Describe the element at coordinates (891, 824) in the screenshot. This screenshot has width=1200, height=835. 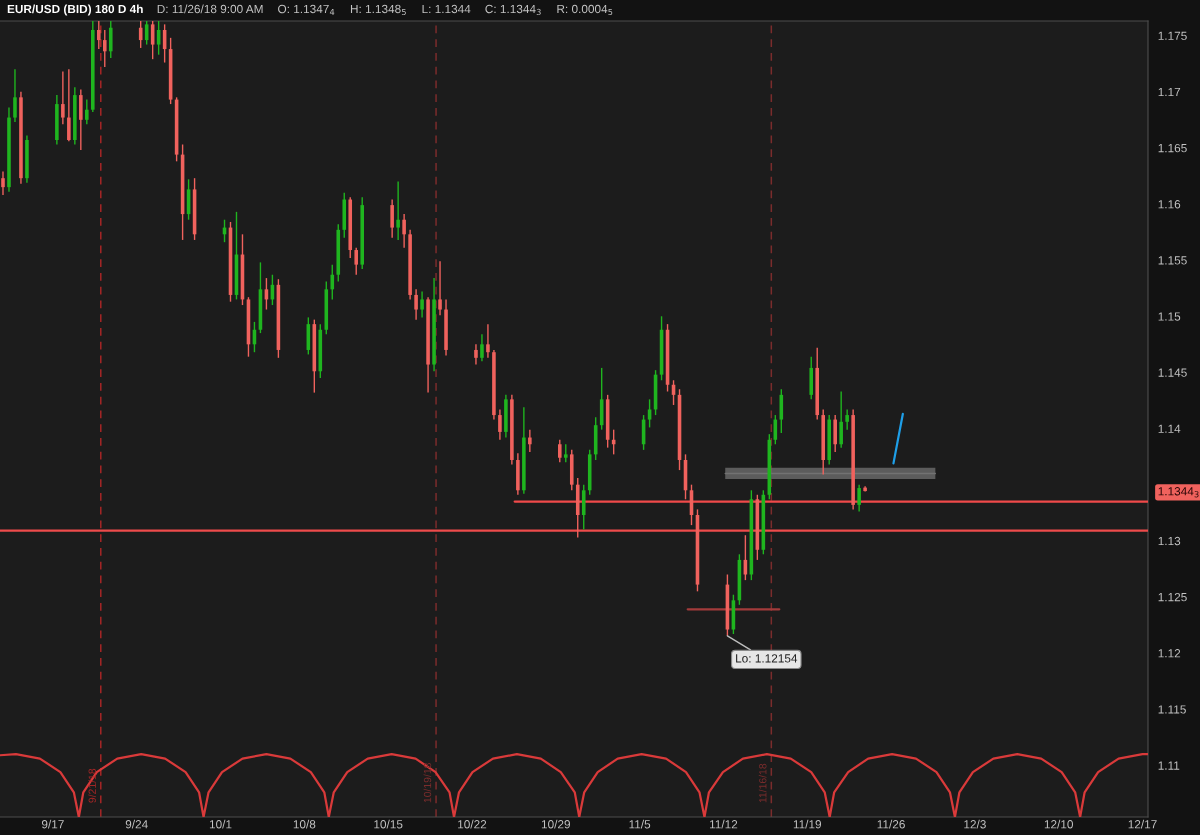
I see `x-tick-label: 11/26` at that location.